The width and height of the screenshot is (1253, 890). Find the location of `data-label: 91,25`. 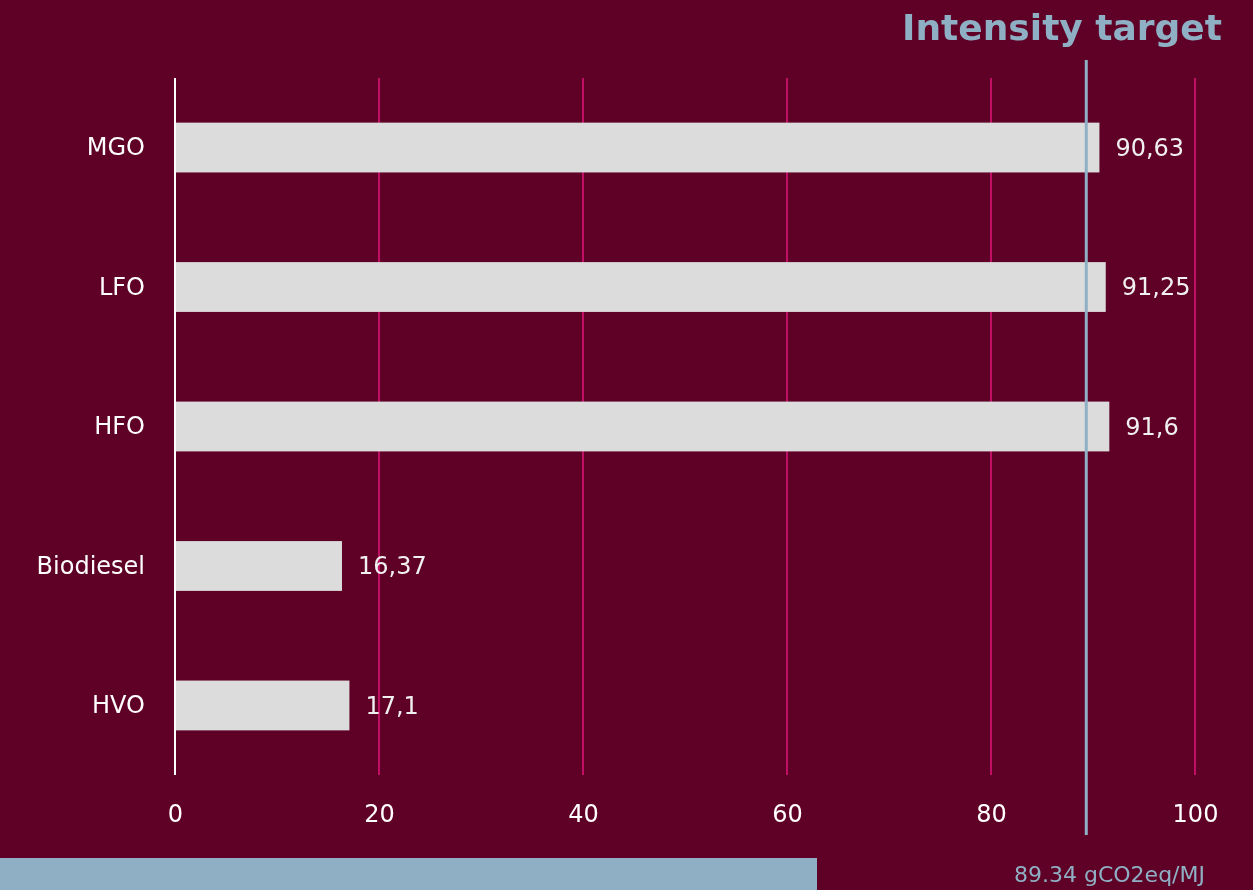

data-label: 91,25 is located at coordinates (1156, 287).